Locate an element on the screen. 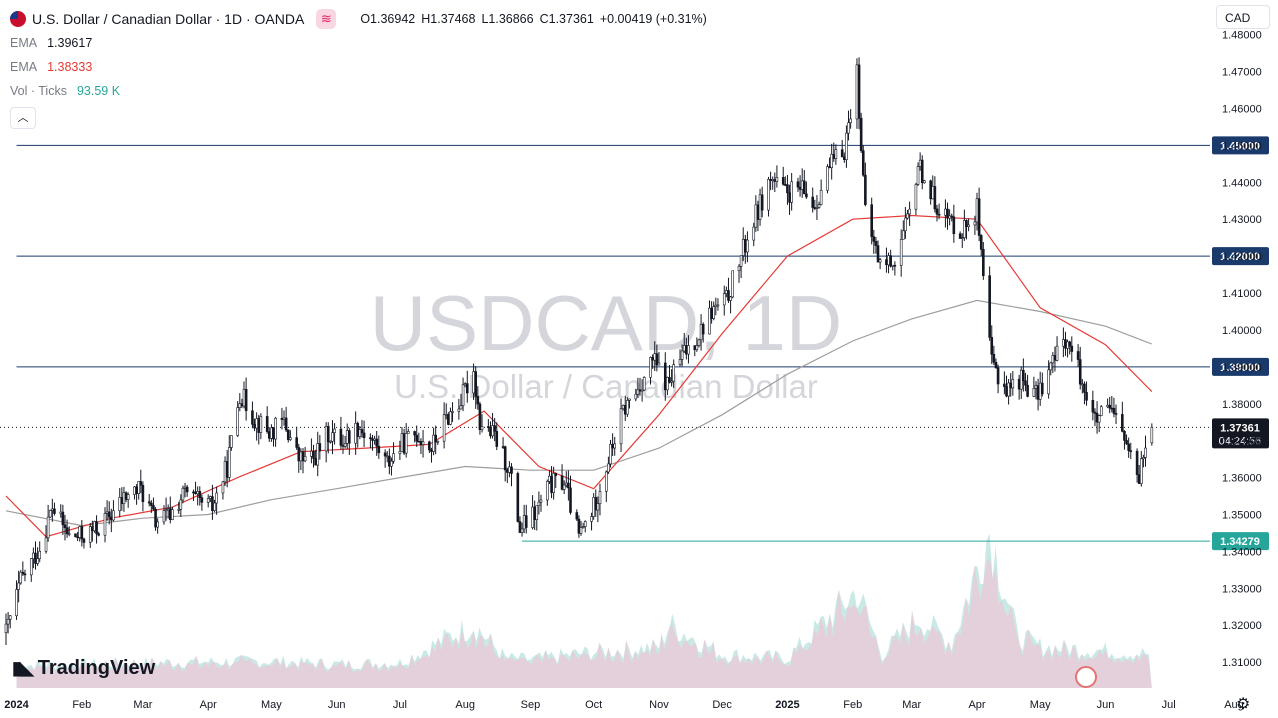  tradingview-logo: ▮◣ TradingView is located at coordinates (83, 668).